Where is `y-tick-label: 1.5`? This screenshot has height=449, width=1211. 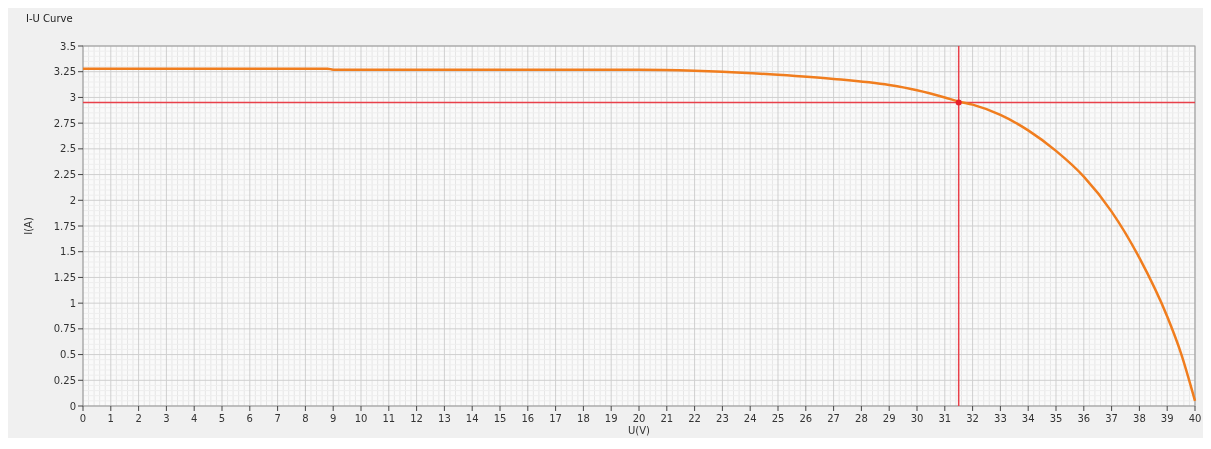
y-tick-label: 1.5 is located at coordinates (68, 252).